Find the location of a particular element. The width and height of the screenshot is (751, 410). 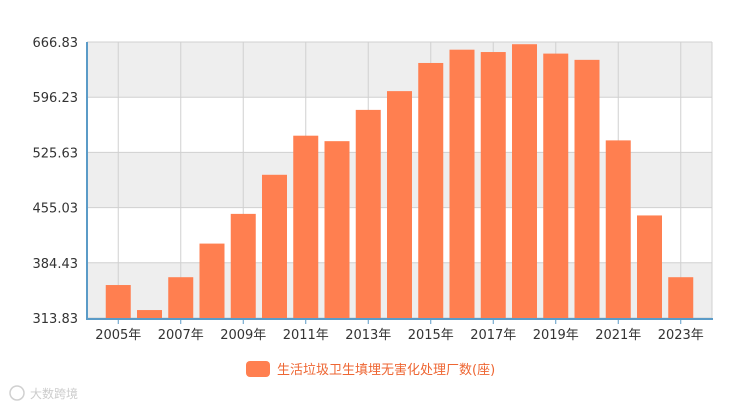

bar-2020年 is located at coordinates (587, 188).